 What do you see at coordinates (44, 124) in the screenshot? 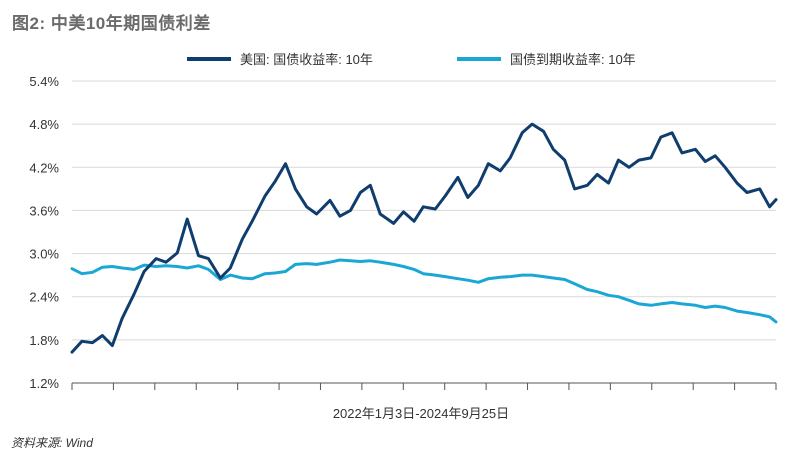
I see `y-tick-label: 4.8%` at bounding box center [44, 124].